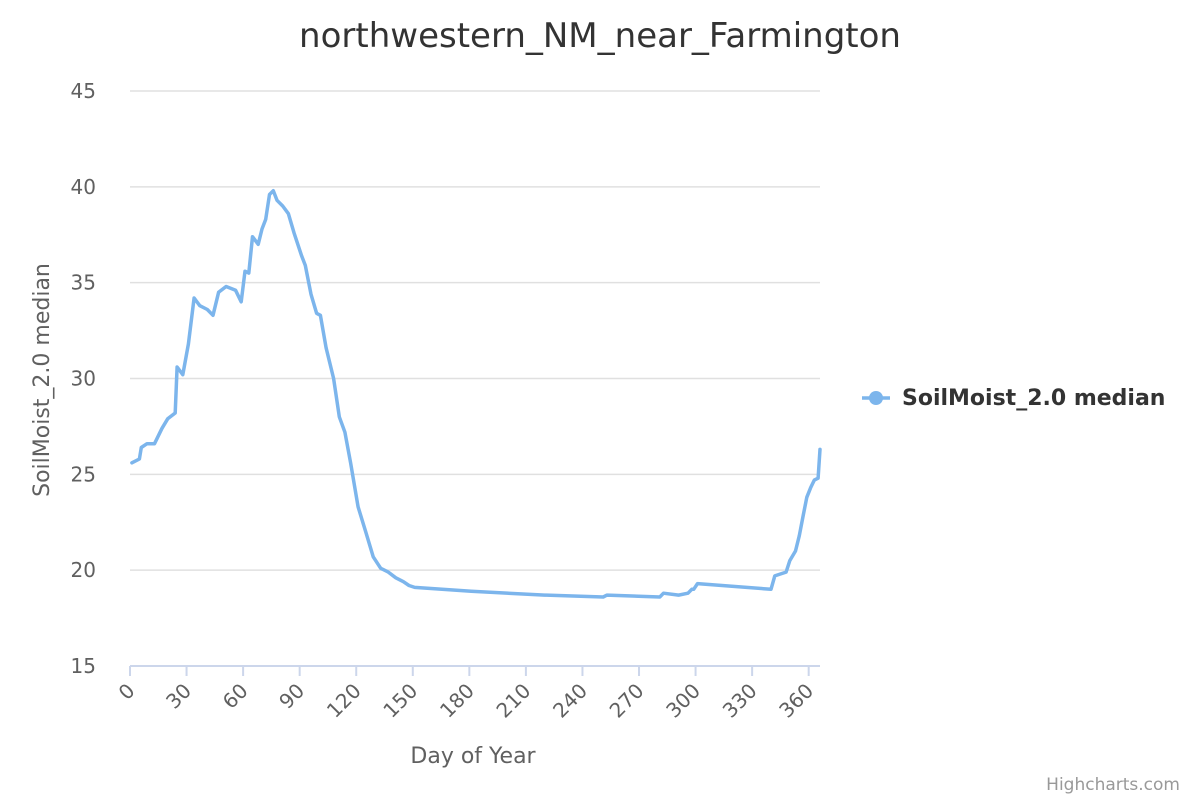 The image size is (1200, 800). I want to click on y-tick-label: 20, so click(83, 570).